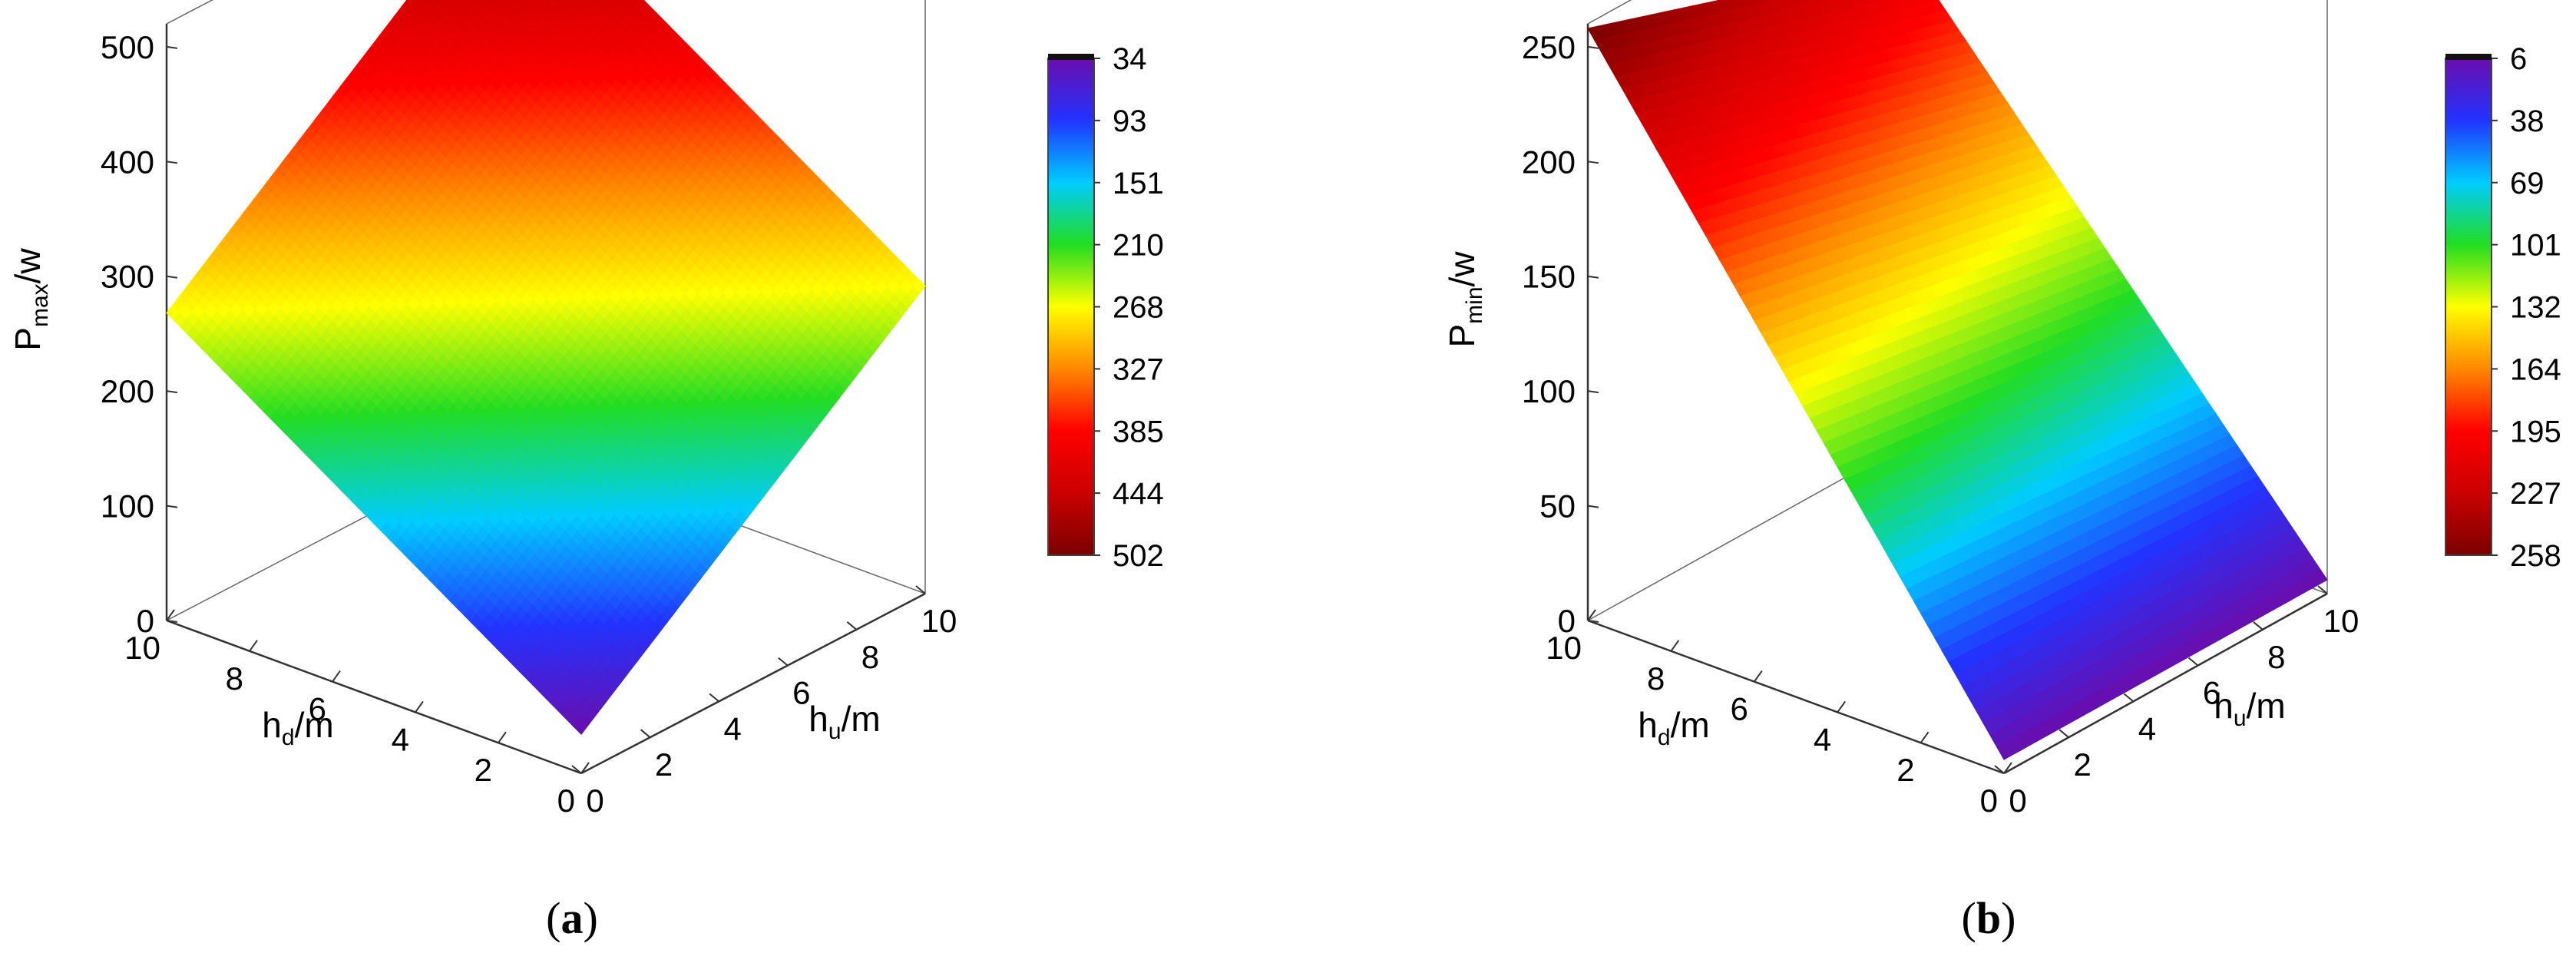 The image size is (2576, 963). I want to click on z-tick-label: 50, so click(1557, 506).